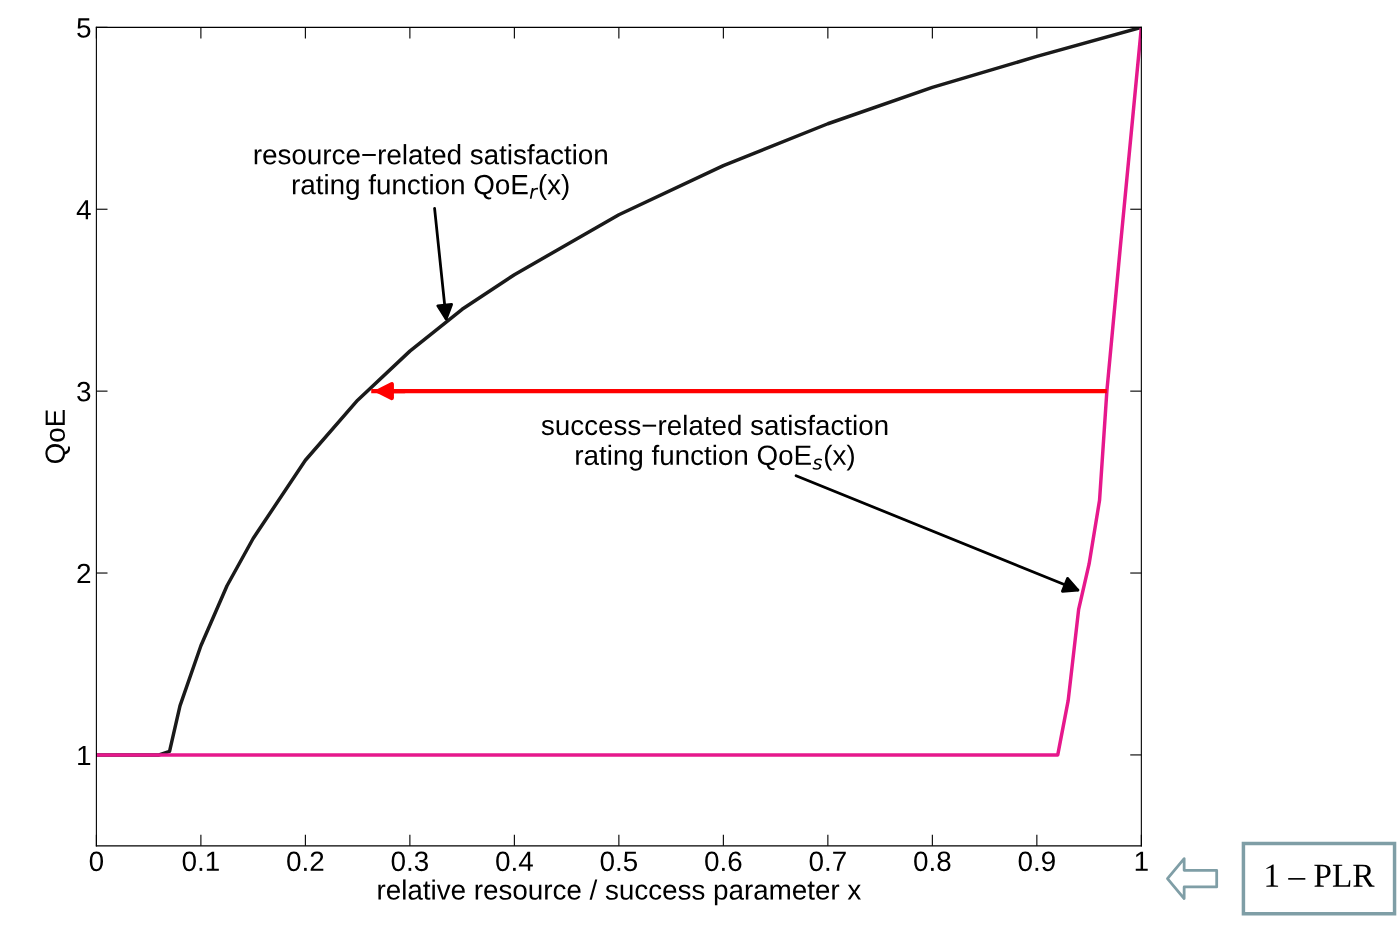 This screenshot has width=1397, height=943. What do you see at coordinates (84, 28) in the screenshot?
I see `y-tick-label: 5` at bounding box center [84, 28].